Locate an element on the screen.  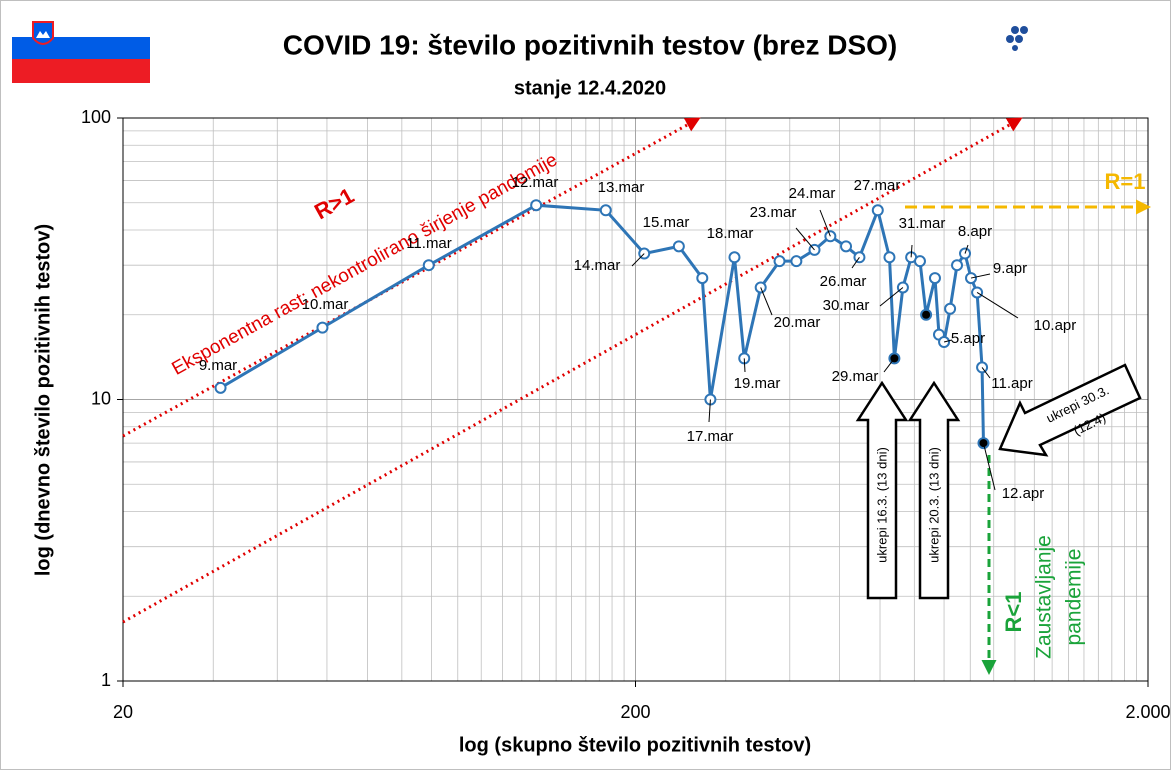
point-label: 13.mar is located at coordinates (621, 187).